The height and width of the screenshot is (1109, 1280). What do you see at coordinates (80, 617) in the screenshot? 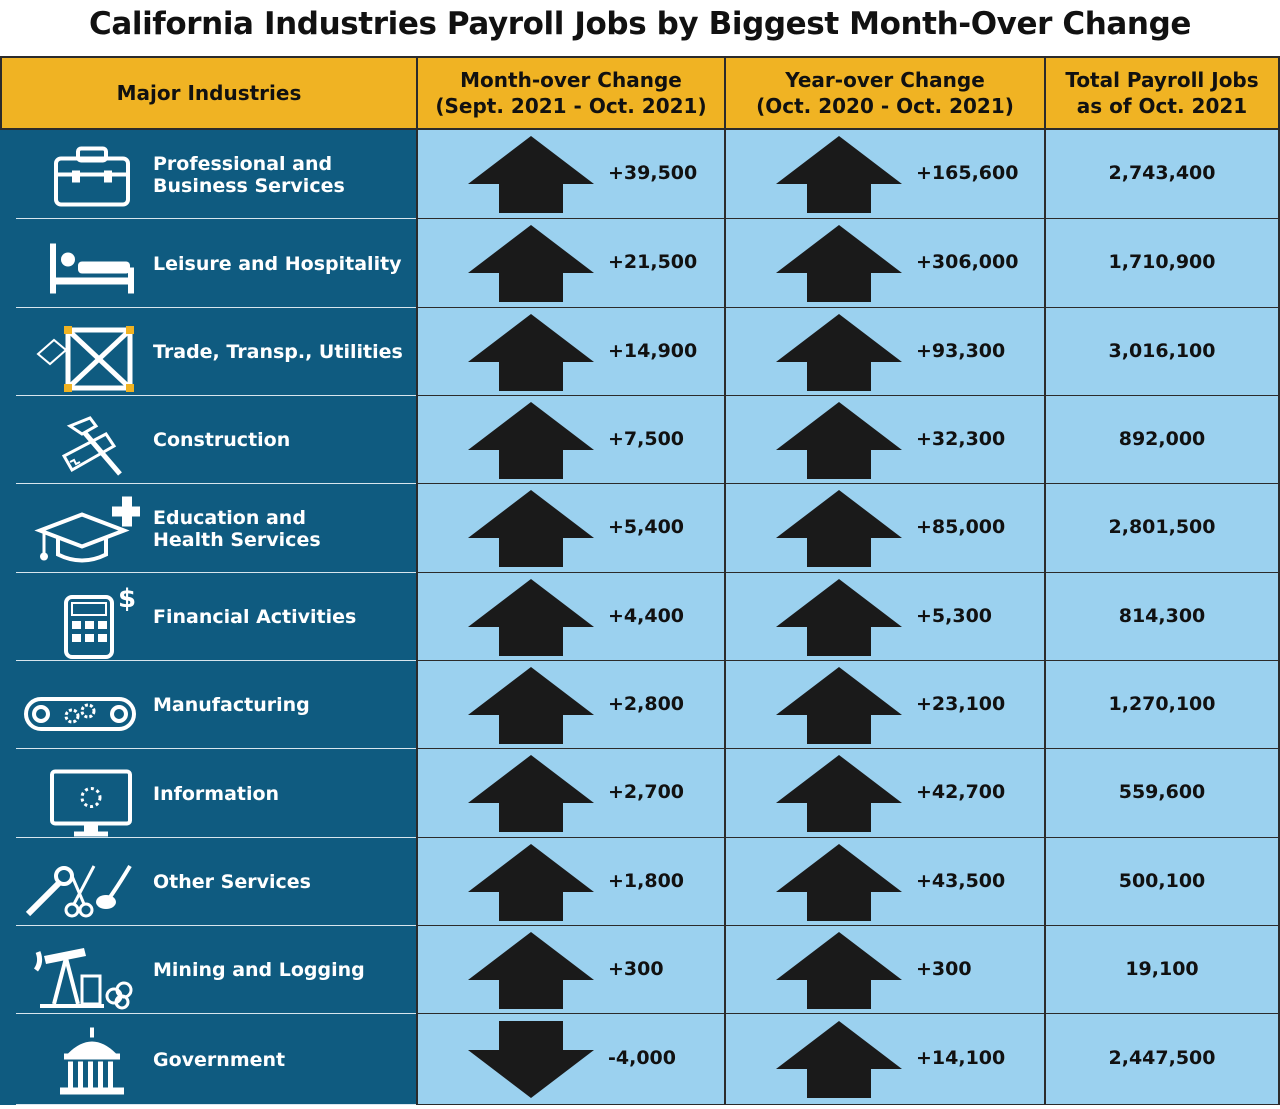
I see `industry-icon-wrap: $` at bounding box center [80, 617].